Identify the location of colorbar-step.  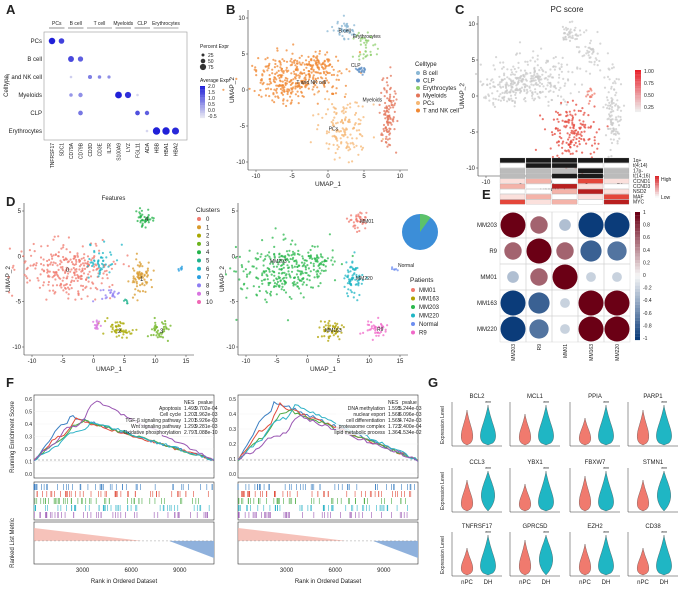
(638, 79).